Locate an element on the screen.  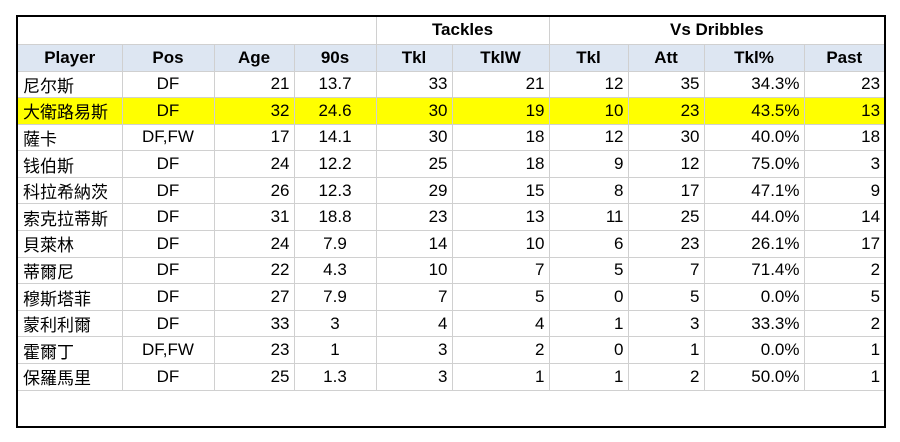
table-row: 貝萊林 DF 24 7.9 14 10 6 23 26.1% 17 is located at coordinates (451, 244).